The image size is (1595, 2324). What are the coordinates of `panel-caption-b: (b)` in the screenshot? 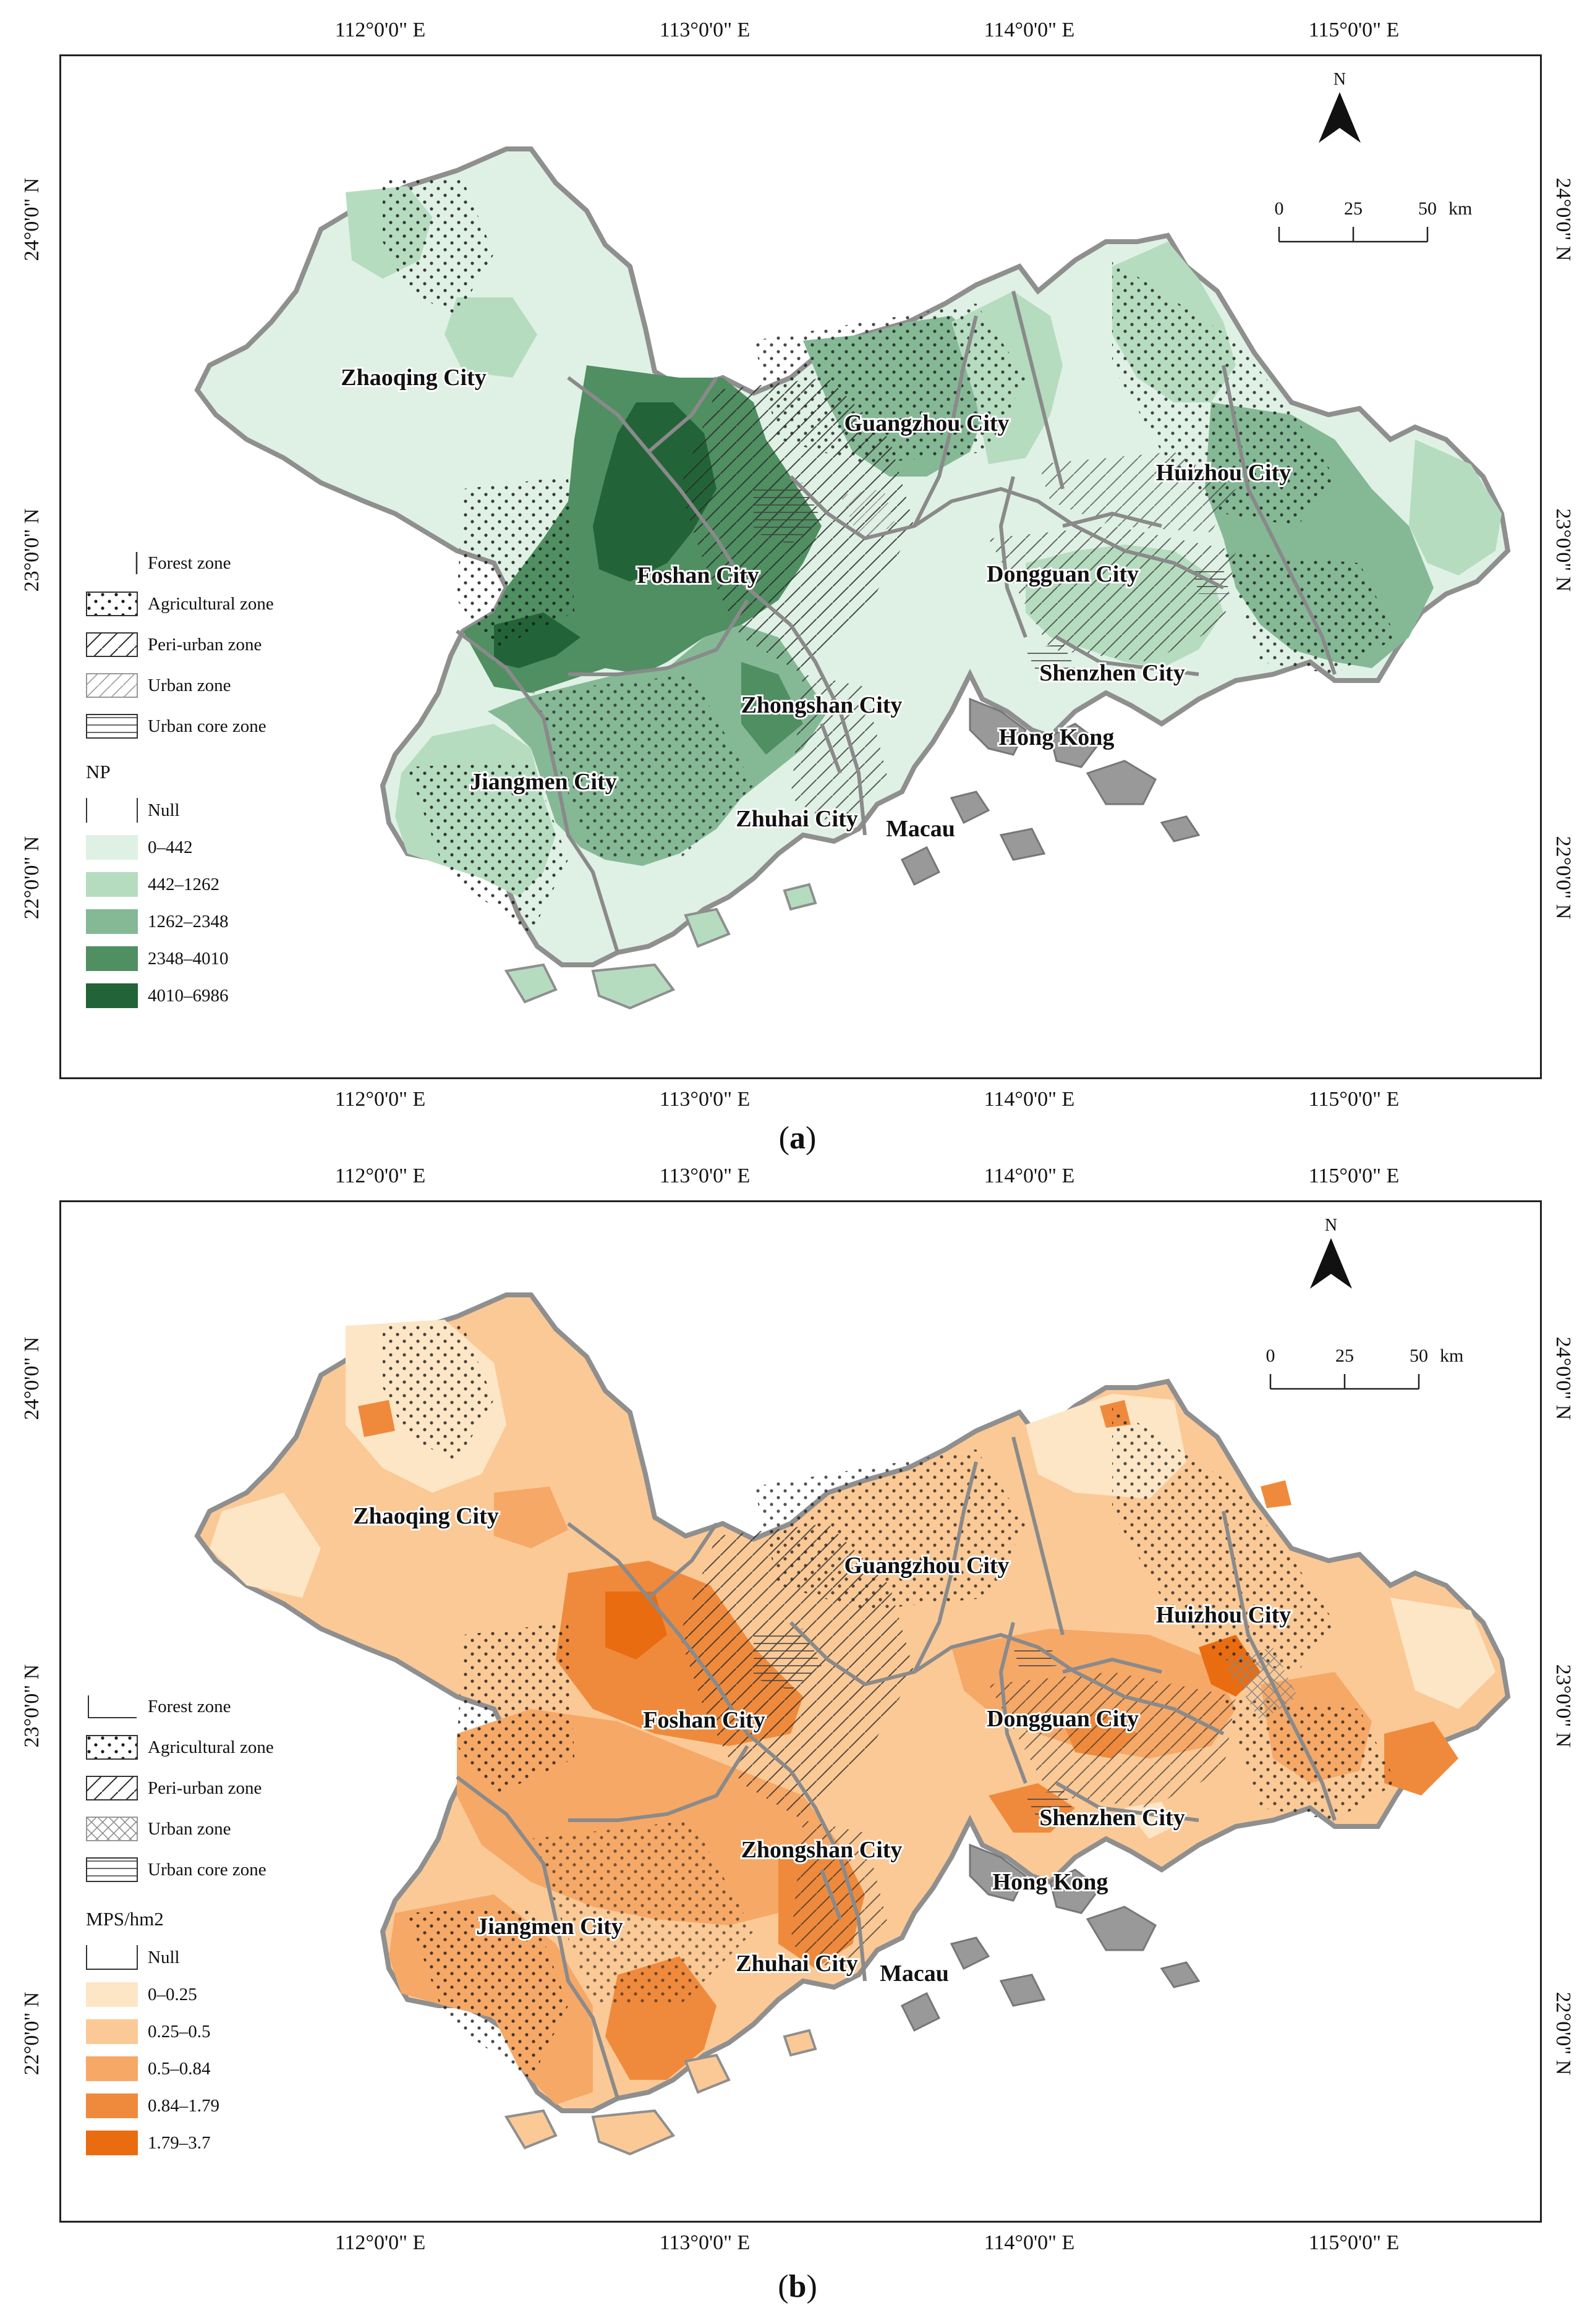 It's located at (797, 2286).